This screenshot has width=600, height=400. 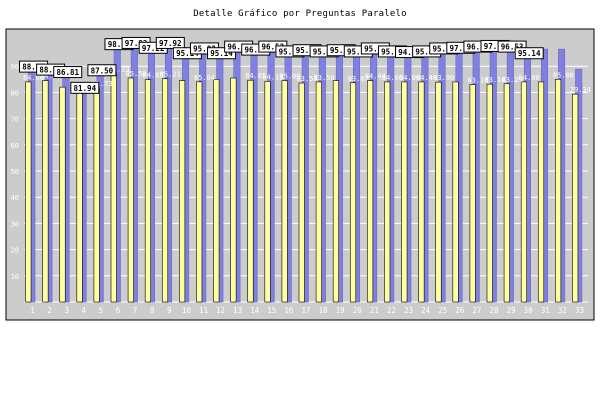 What do you see at coordinates (563, 75) in the screenshot?
I see `data-label-series-2: 85.00` at bounding box center [563, 75].